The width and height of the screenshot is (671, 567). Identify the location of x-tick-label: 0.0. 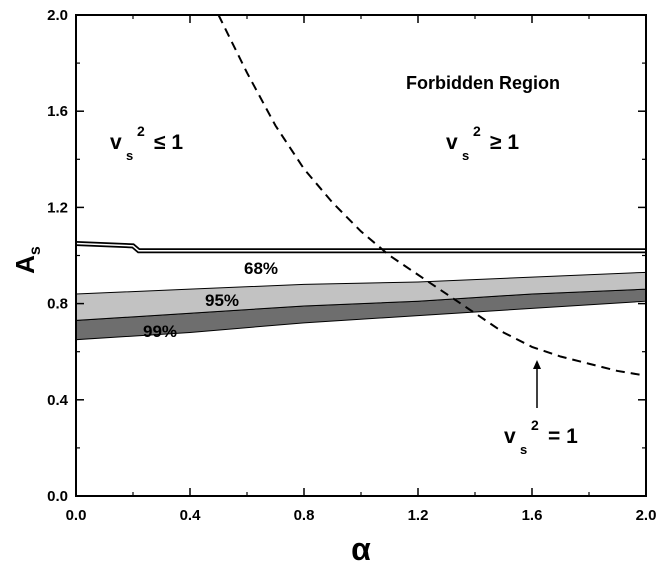
(76, 515).